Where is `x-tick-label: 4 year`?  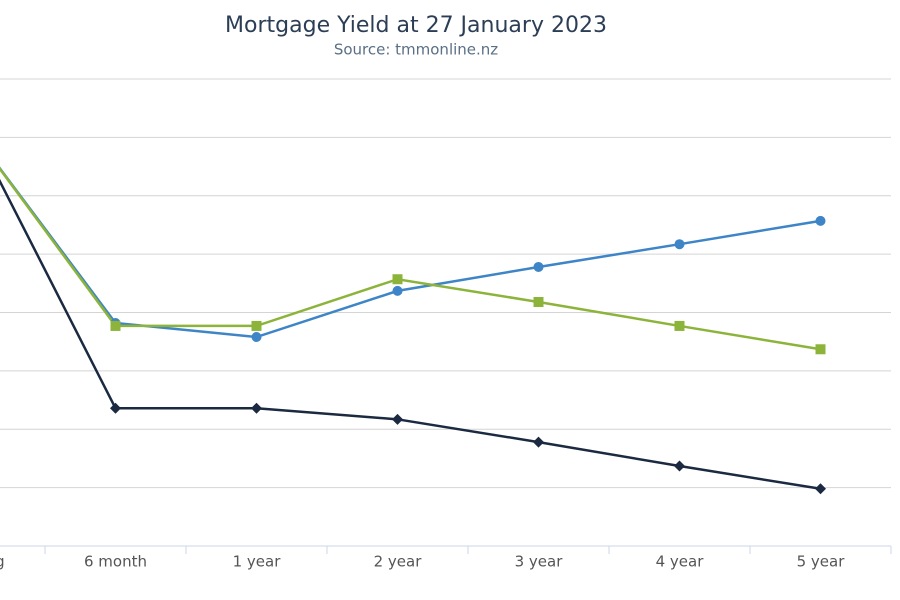
x-tick-label: 4 year is located at coordinates (680, 562).